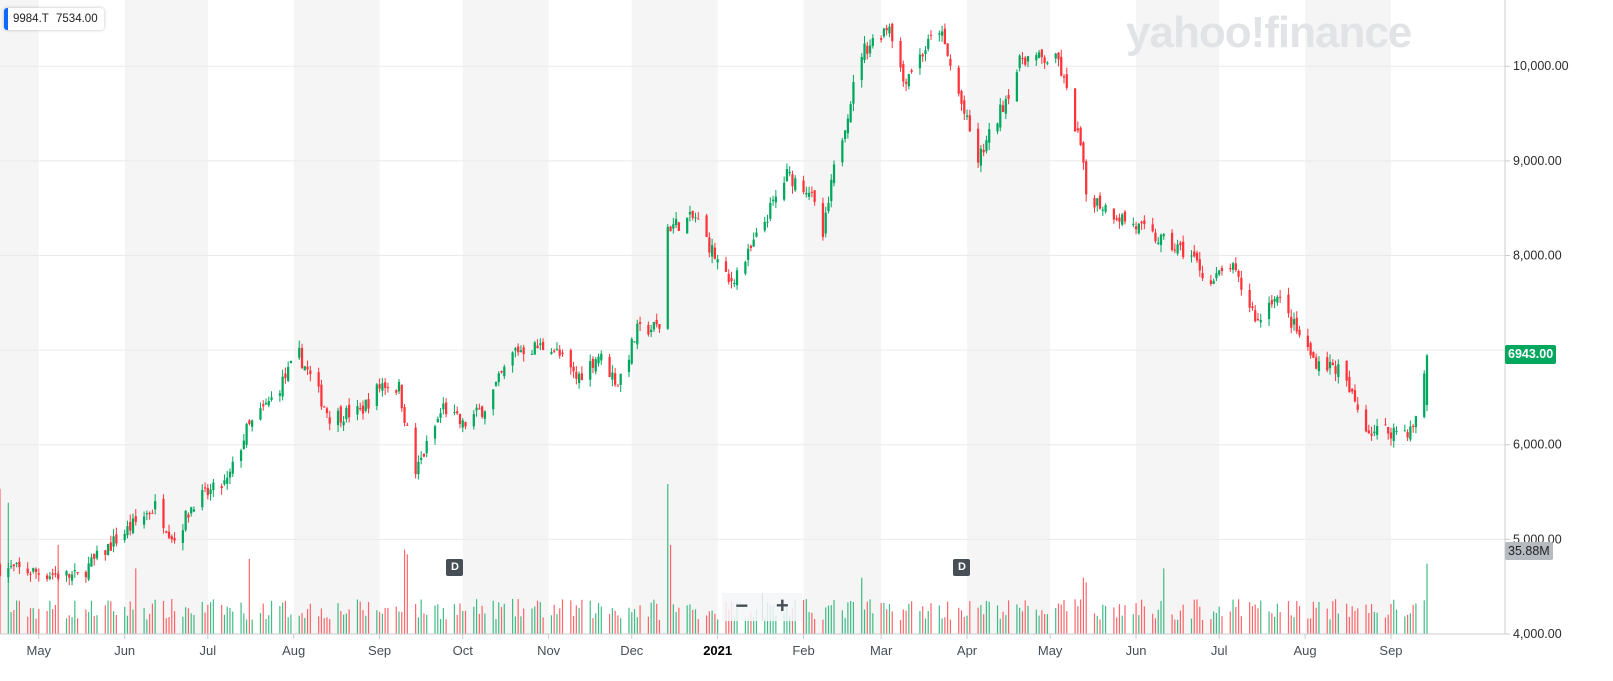 The height and width of the screenshot is (681, 1613). Describe the element at coordinates (1136, 650) in the screenshot. I see `x-tick-label: Jun` at that location.